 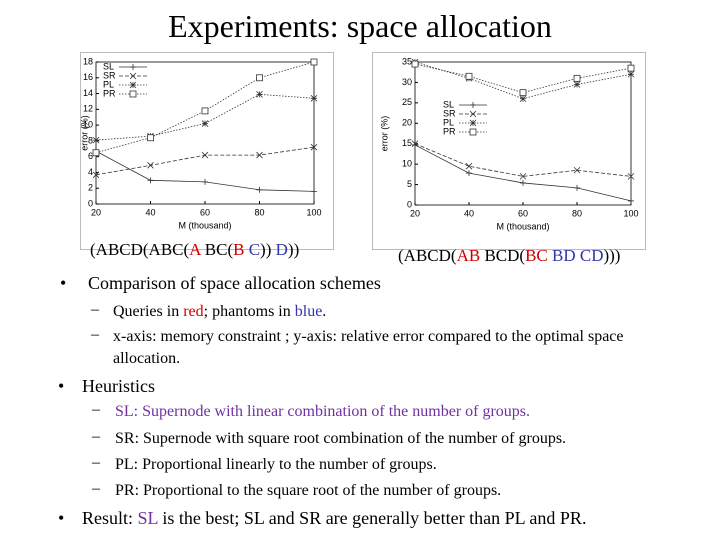 What do you see at coordinates (110, 518) in the screenshot?
I see `text-segment: Result:` at bounding box center [110, 518].